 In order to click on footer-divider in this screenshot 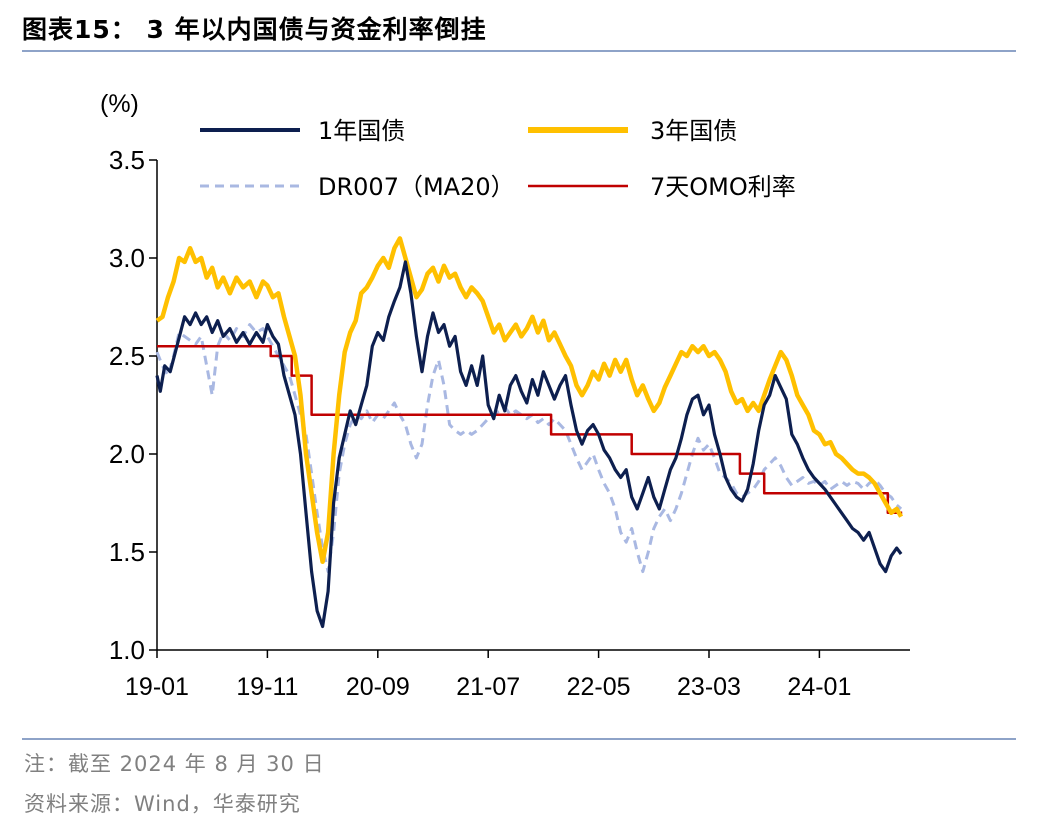, I will do `click(519, 739)`.